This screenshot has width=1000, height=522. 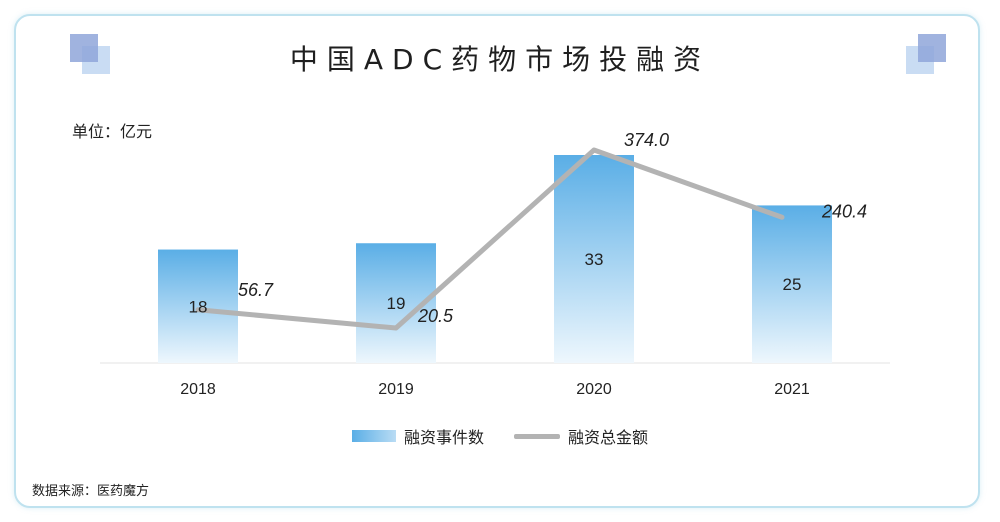 What do you see at coordinates (608, 437) in the screenshot?
I see `legend-label-line: 融资总金额` at bounding box center [608, 437].